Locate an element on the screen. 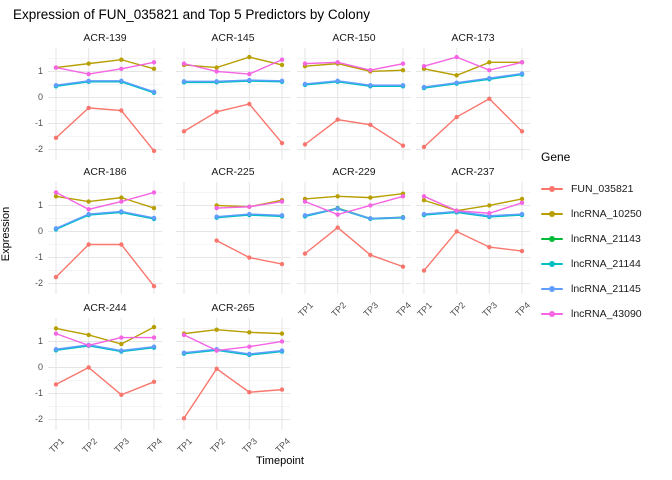  facet-title: ACR-229 is located at coordinates (354, 172).